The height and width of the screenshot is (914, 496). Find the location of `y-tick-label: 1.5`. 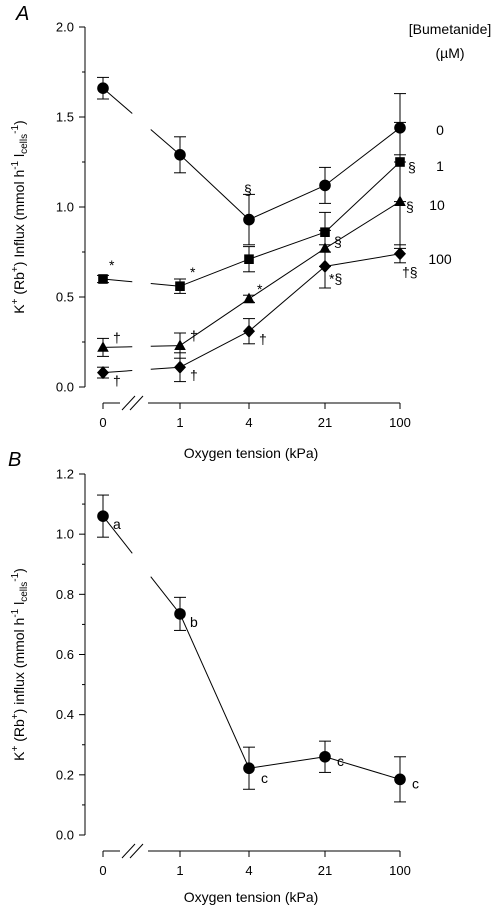

y-tick-label: 1.5 is located at coordinates (65, 117).